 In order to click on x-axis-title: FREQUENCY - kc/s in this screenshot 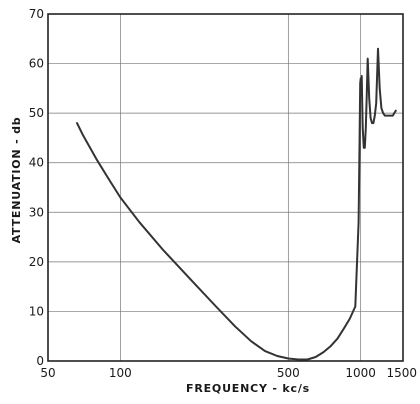, I will do `click(248, 388)`.